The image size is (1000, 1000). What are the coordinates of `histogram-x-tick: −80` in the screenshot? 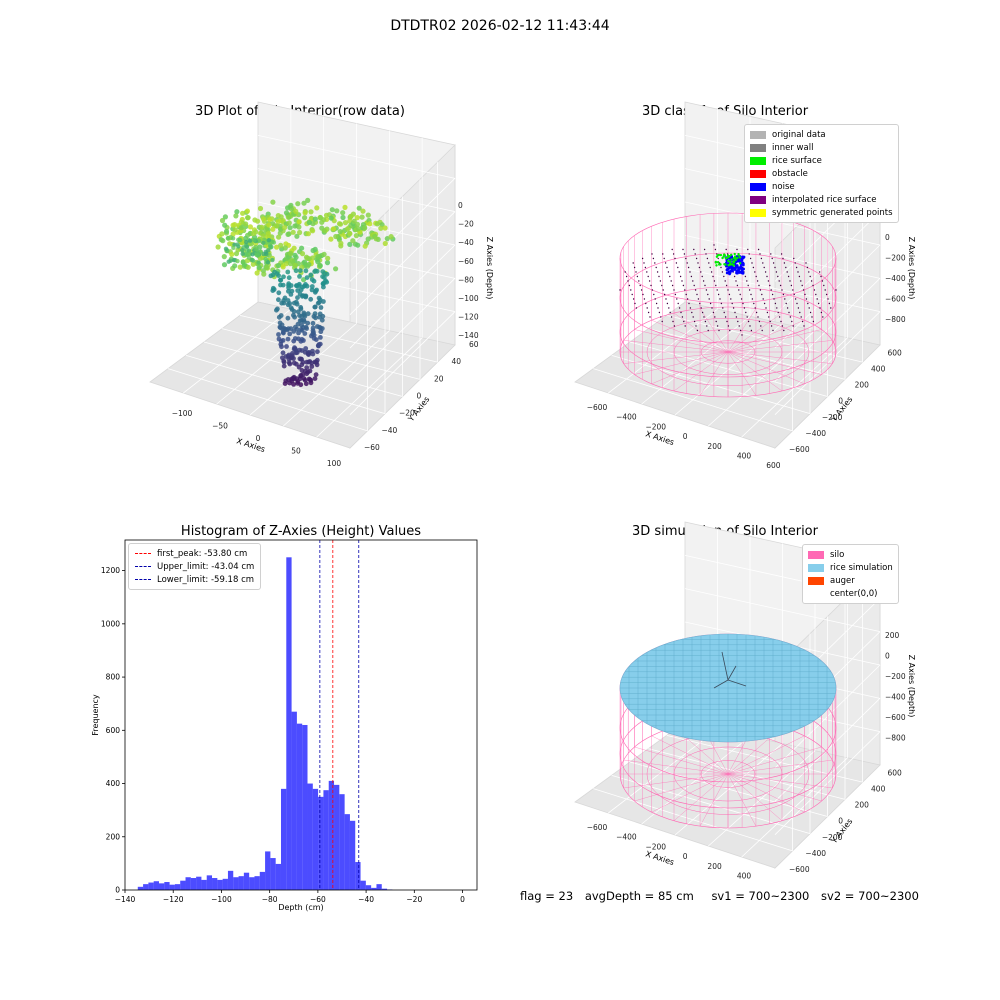 It's located at (270, 899).